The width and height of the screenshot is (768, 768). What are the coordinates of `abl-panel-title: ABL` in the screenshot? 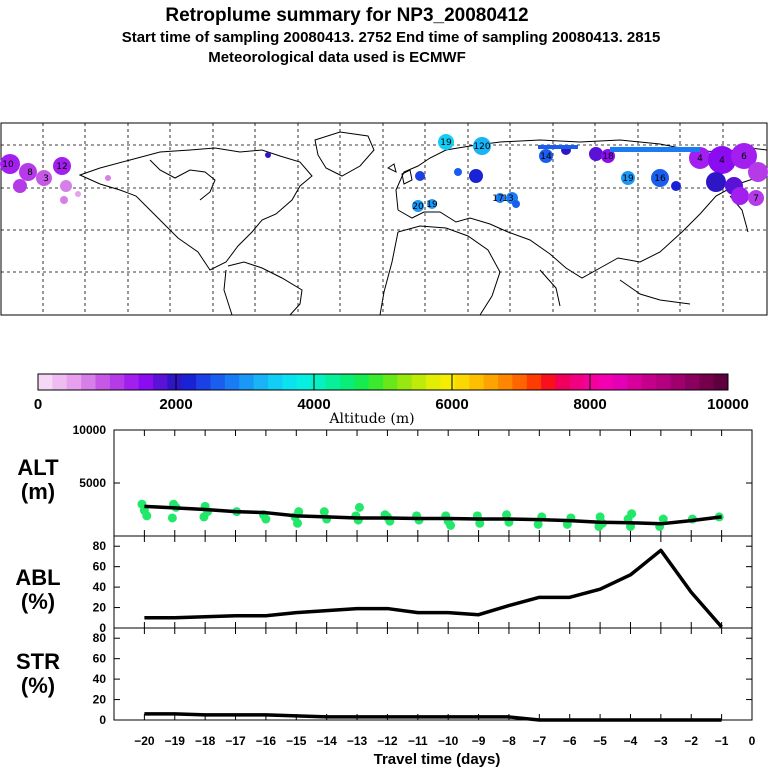 It's located at (37, 577).